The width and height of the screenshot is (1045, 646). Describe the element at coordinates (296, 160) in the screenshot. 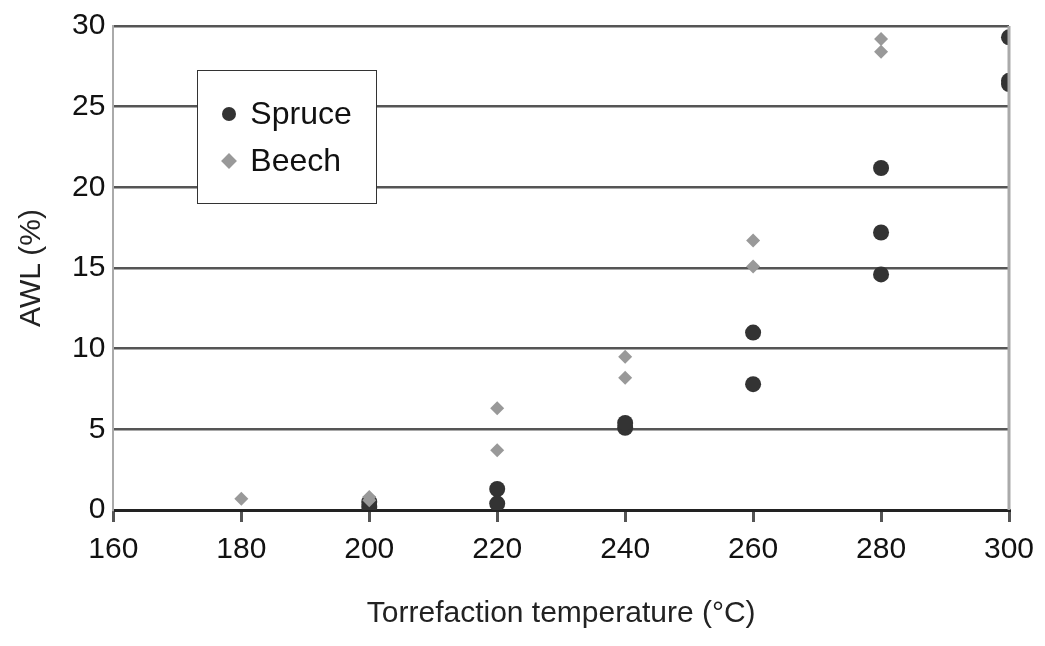

I see `legend-label: Beech` at that location.